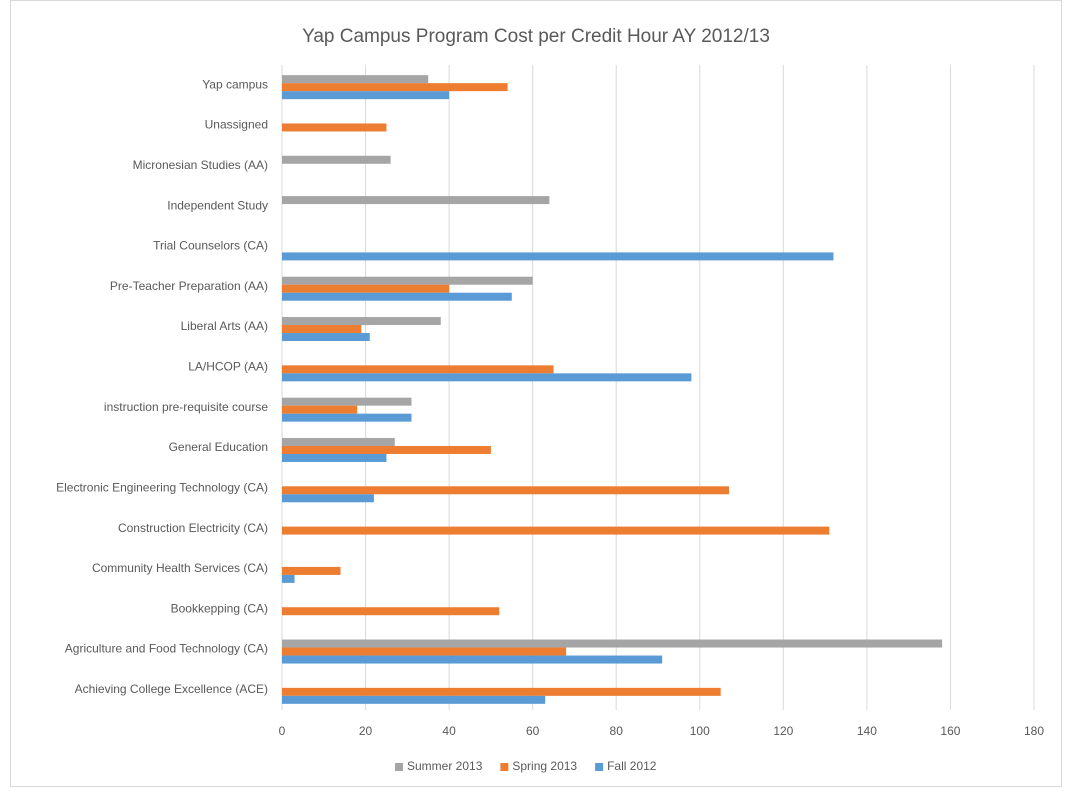 The image size is (1071, 793). What do you see at coordinates (632, 766) in the screenshot?
I see `legend-label: Fall 2012` at bounding box center [632, 766].